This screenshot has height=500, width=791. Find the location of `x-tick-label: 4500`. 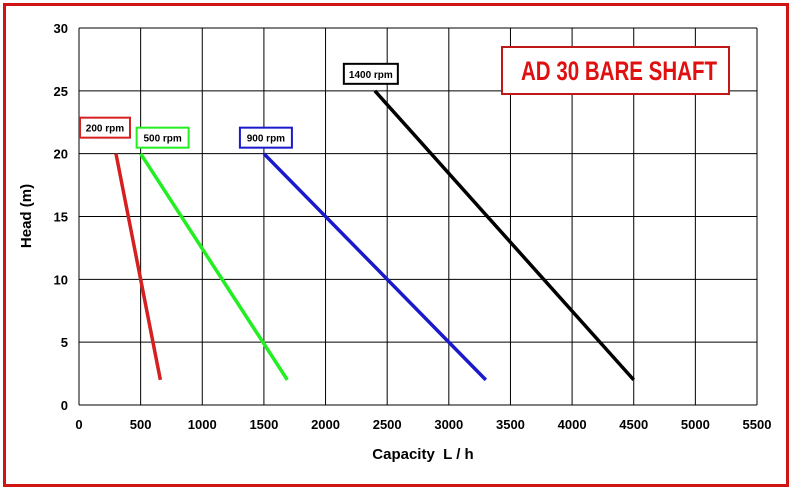

x-tick-label: 4500 is located at coordinates (633, 424).